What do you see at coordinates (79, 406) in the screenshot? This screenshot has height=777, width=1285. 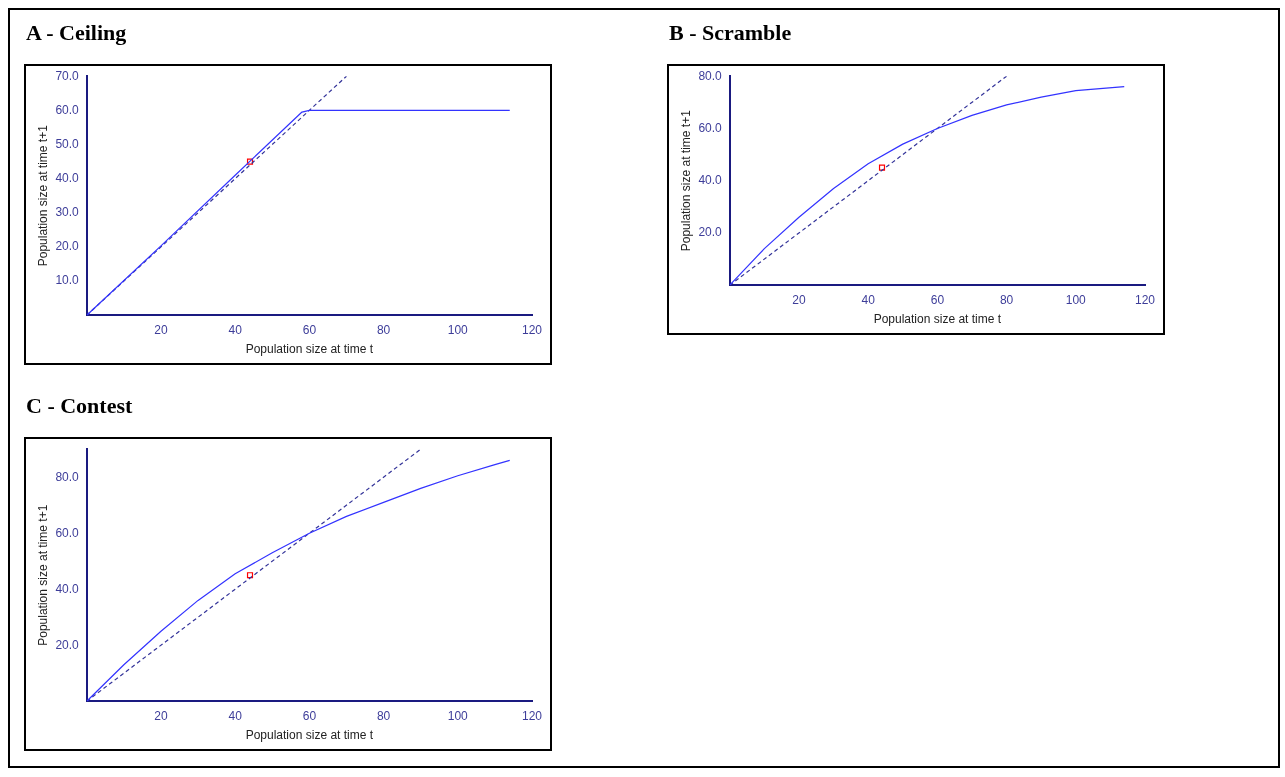 I see `chart-title: C - Contest` at bounding box center [79, 406].